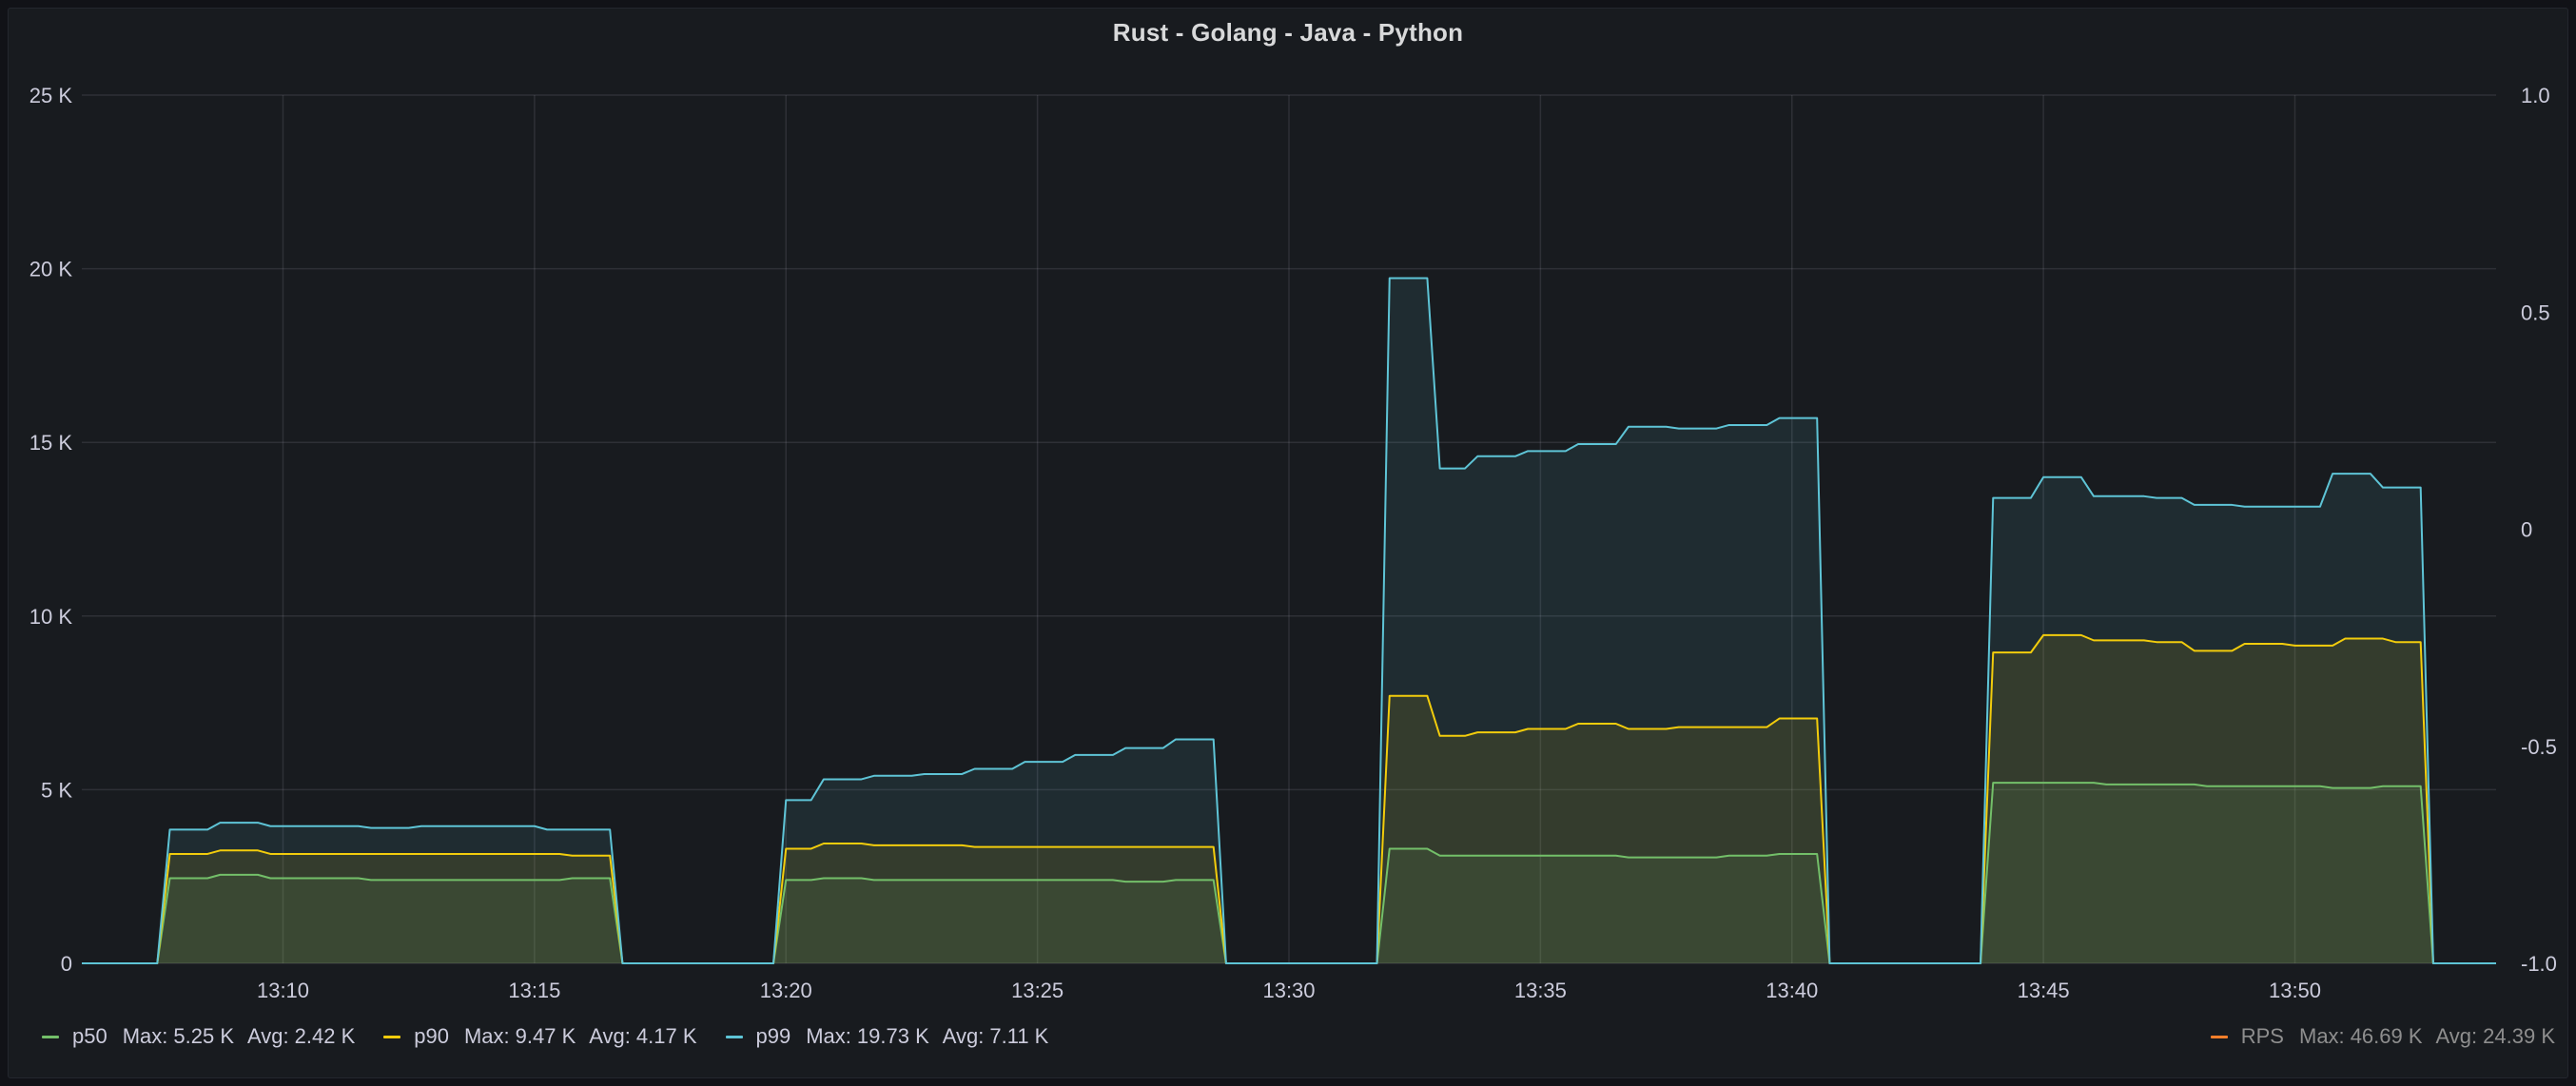 Image resolution: width=2576 pixels, height=1086 pixels. Describe the element at coordinates (51, 443) in the screenshot. I see `y-tick-label-3: 15 K` at that location.